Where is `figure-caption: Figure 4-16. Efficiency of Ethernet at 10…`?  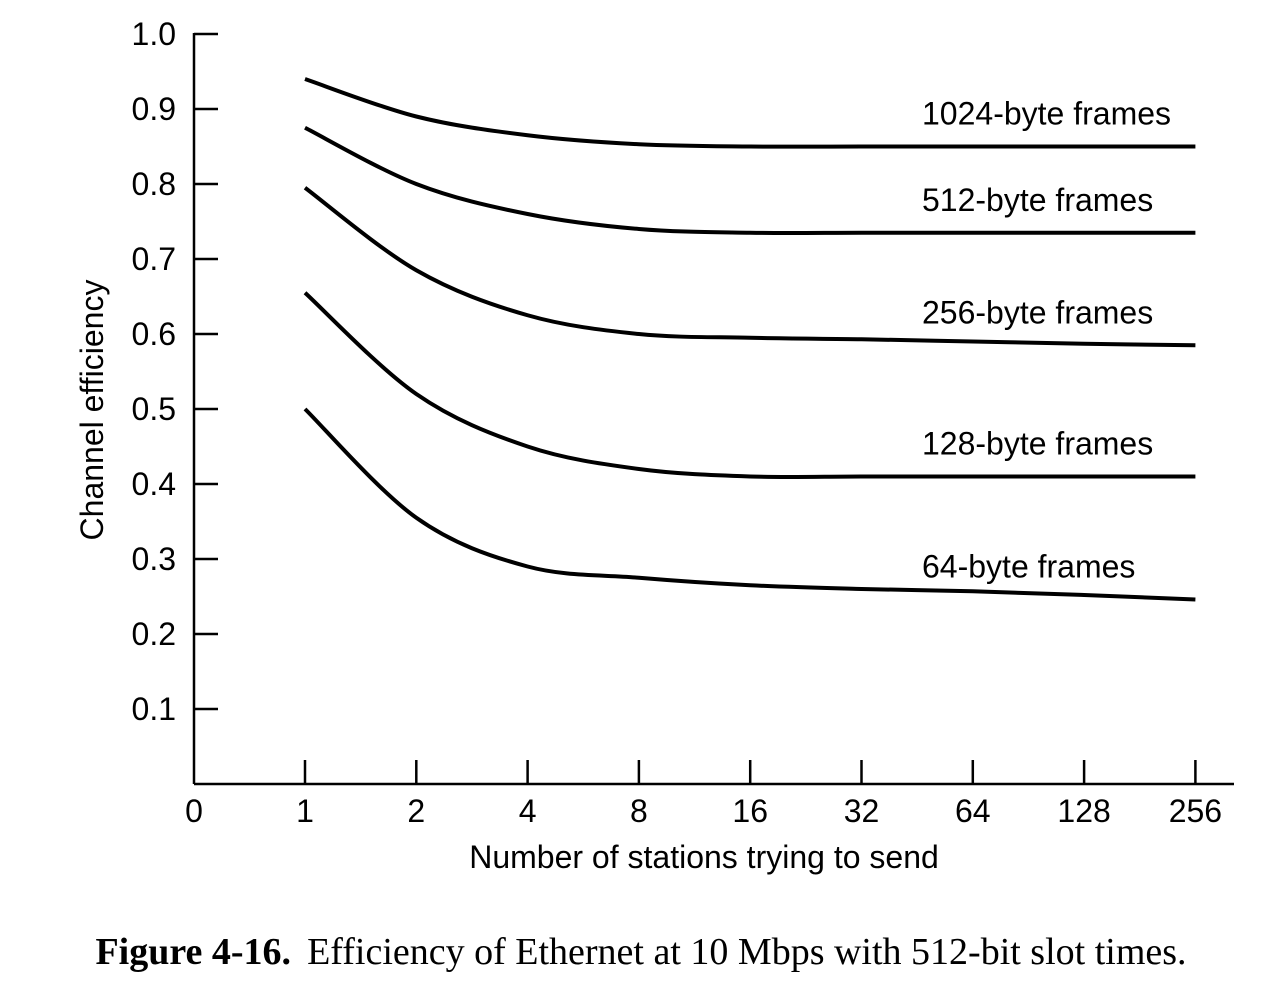 figure-caption: Figure 4-16. Efficiency of Ethernet at 10… is located at coordinates (641, 952).